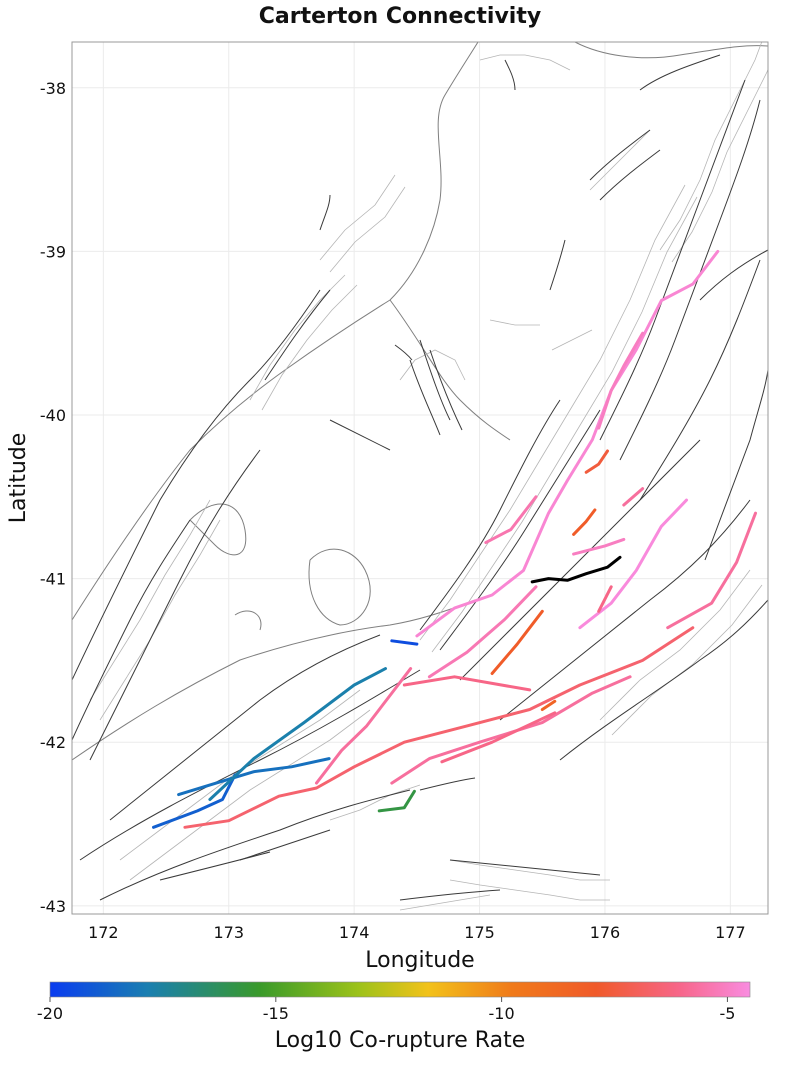  What do you see at coordinates (400, 1040) in the screenshot?
I see `colorbar-label: Log10 Co-rupture Rate` at bounding box center [400, 1040].